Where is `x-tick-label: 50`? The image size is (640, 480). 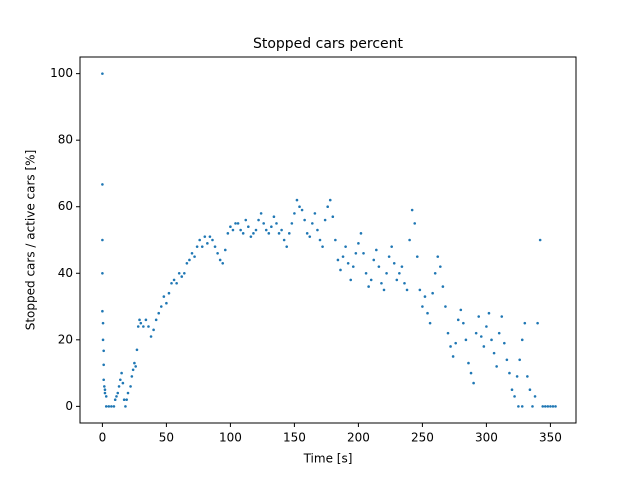 x-tick-label: 50 is located at coordinates (166, 438).